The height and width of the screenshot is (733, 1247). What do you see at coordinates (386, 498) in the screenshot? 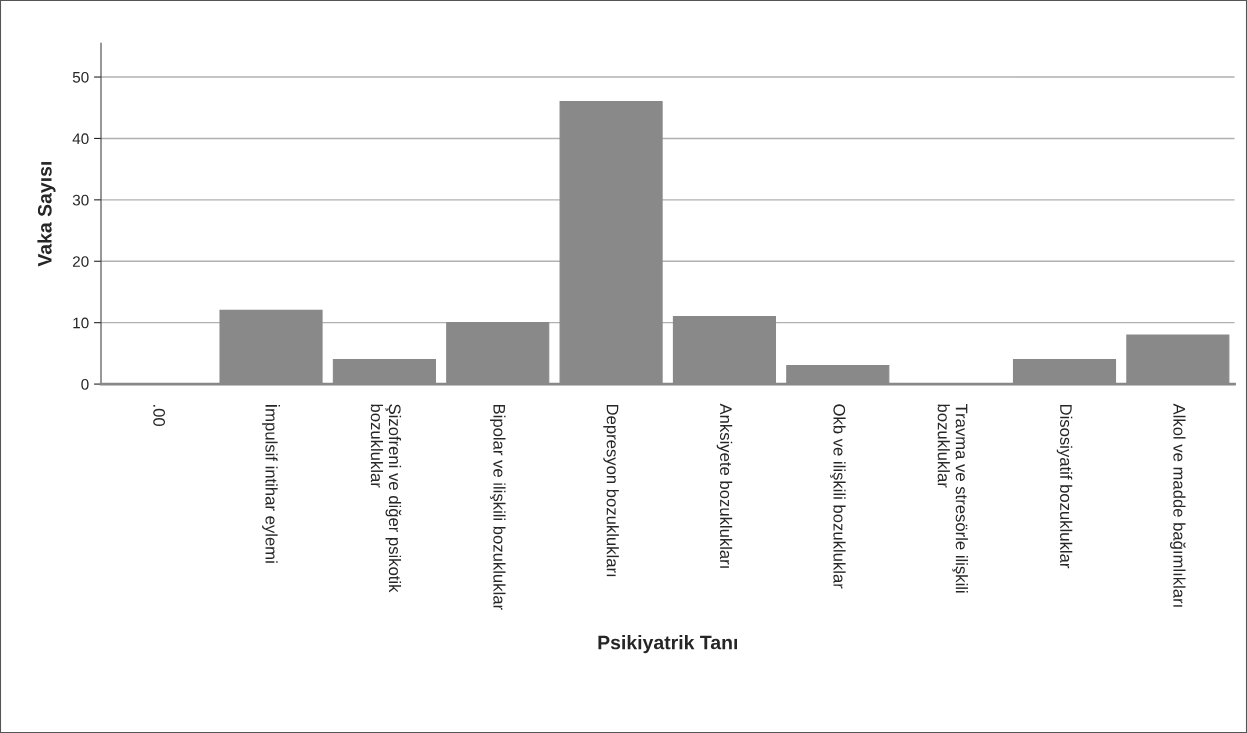
I see `x-tick-label: Şizofreni ve diğer psikotik bozukluklar` at bounding box center [386, 498].